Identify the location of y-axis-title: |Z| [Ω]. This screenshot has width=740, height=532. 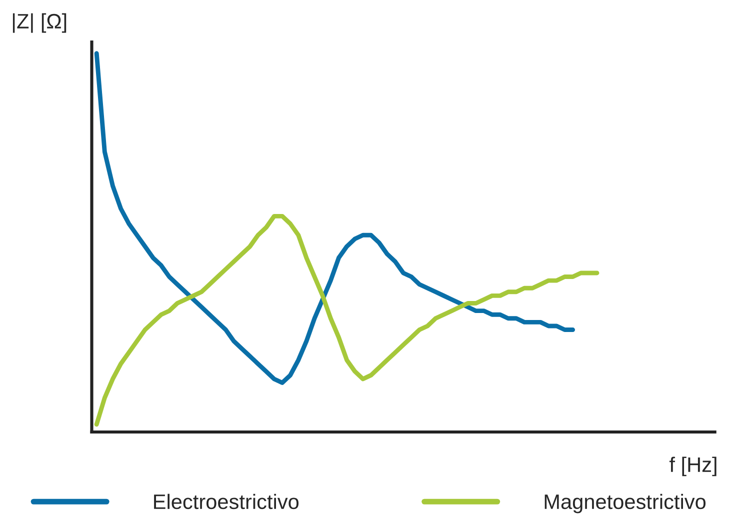
(39, 23).